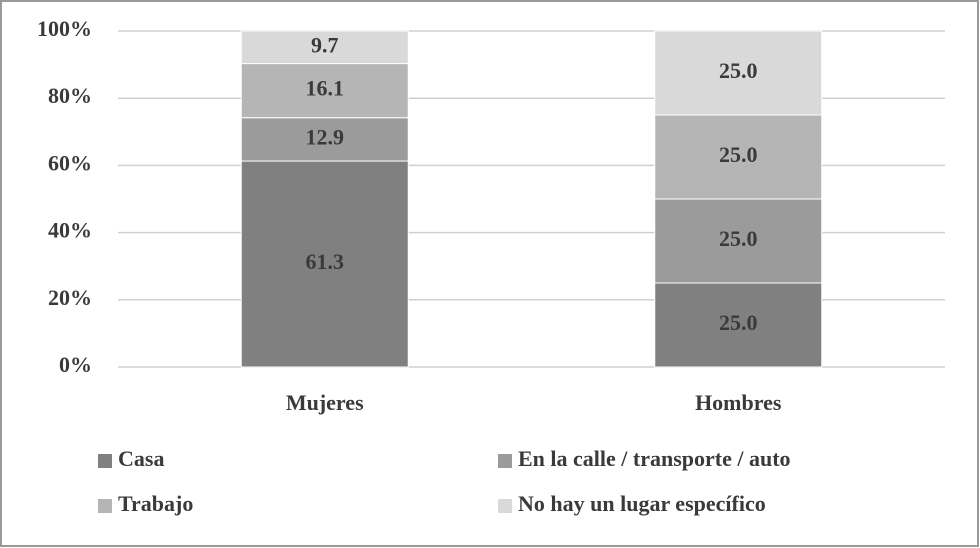 The width and height of the screenshot is (980, 548). I want to click on x-tick-label: Hombres, so click(738, 402).